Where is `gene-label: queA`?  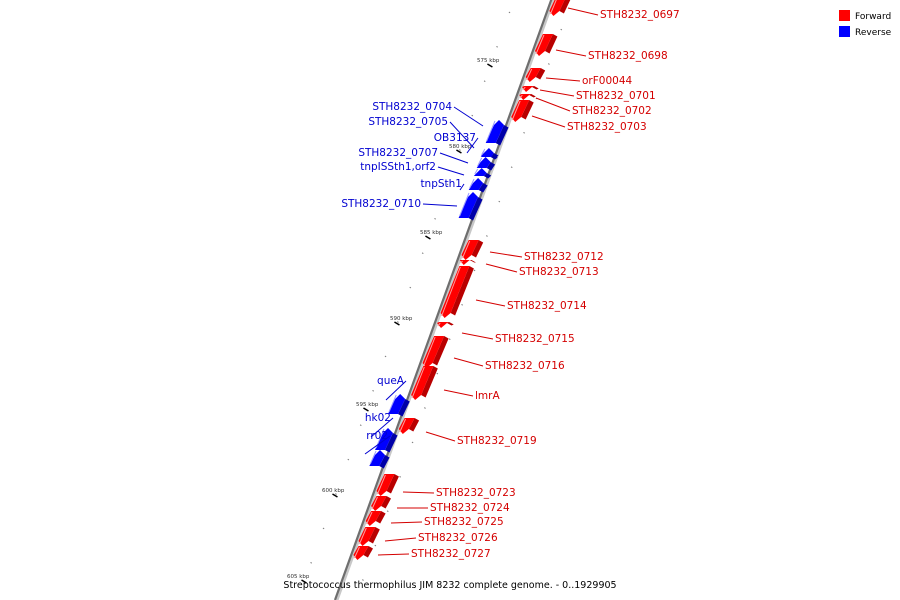 gene-label: queA is located at coordinates (391, 381).